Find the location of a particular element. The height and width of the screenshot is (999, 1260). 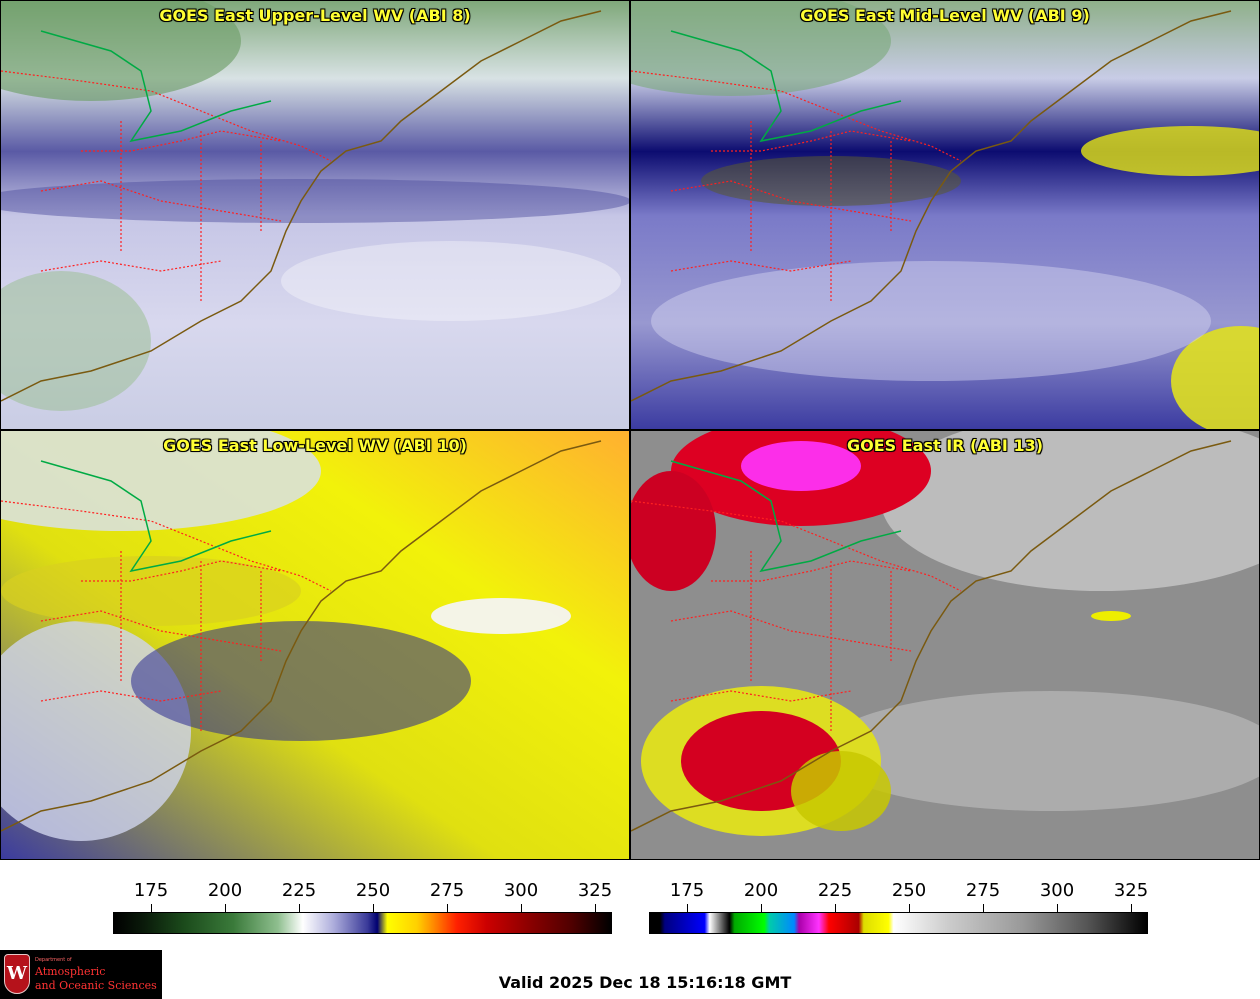

colorbar-wv: 175 200 225 250 275 300 325 is located at coordinates (362, 905).